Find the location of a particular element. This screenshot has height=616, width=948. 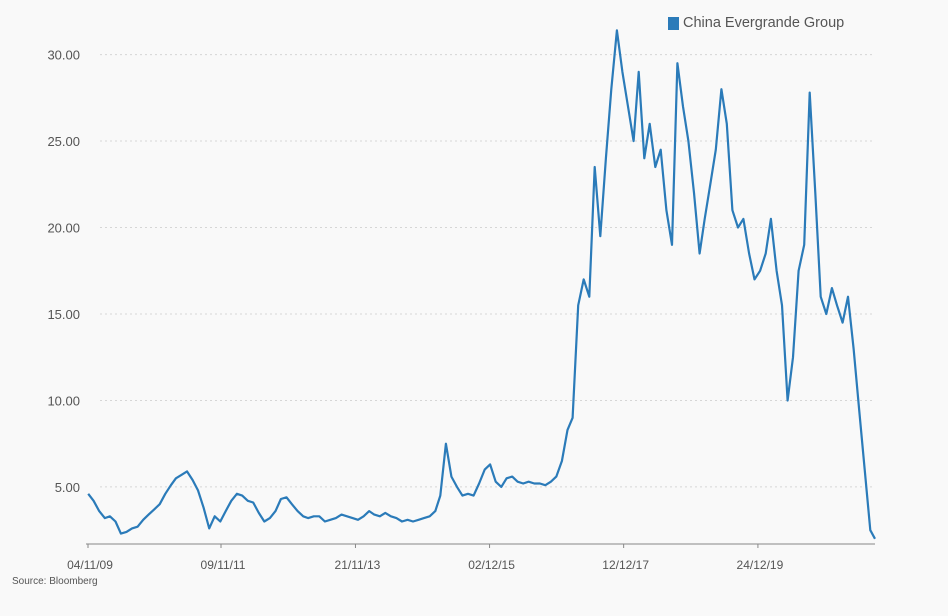

y-tick-label: 5.00 is located at coordinates (67, 487).